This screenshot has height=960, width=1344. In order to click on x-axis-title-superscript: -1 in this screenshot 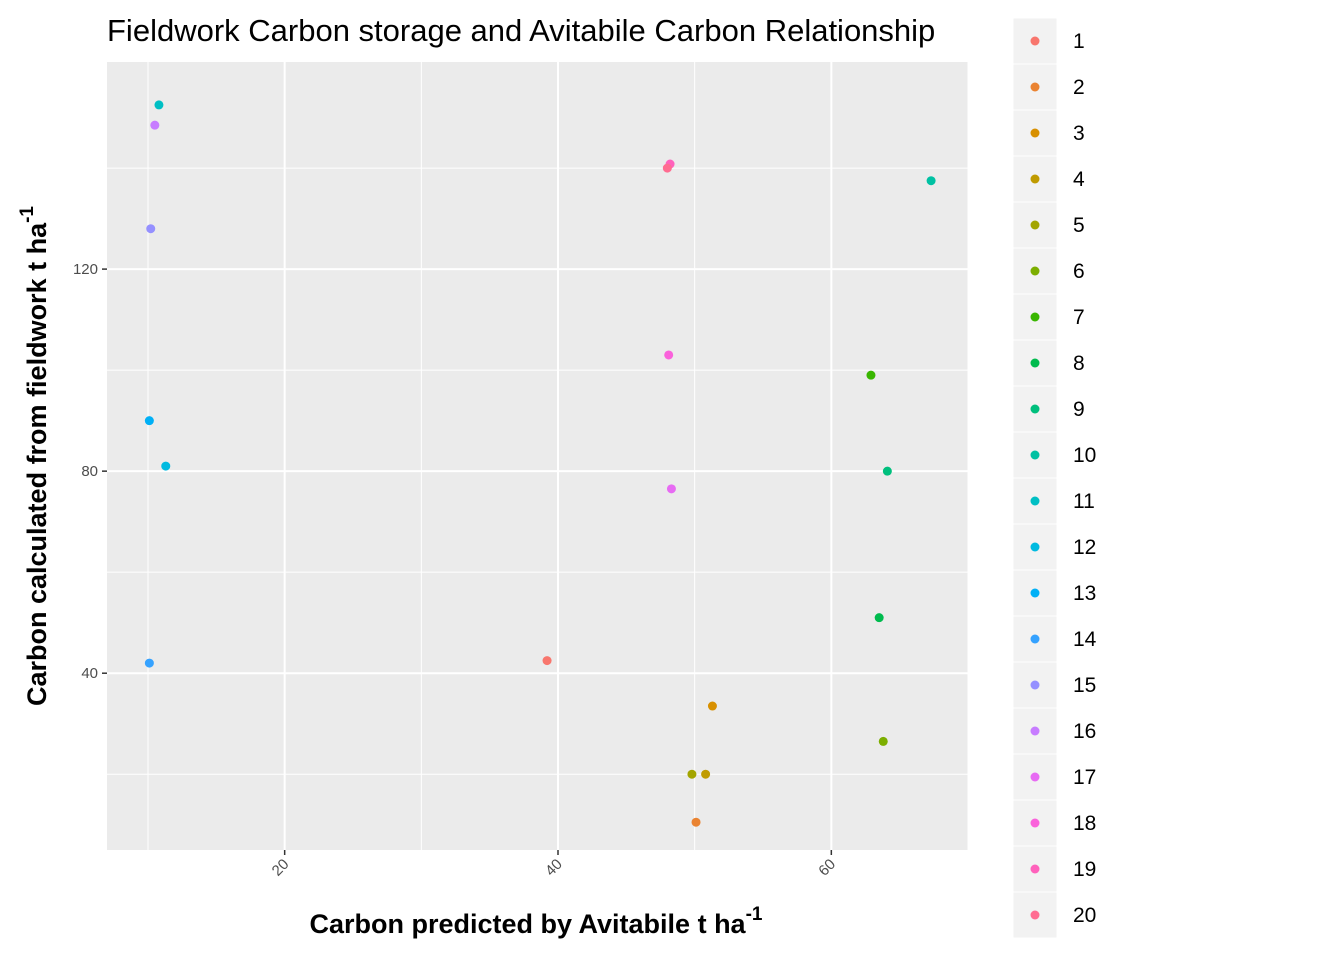, I will do `click(754, 914)`.